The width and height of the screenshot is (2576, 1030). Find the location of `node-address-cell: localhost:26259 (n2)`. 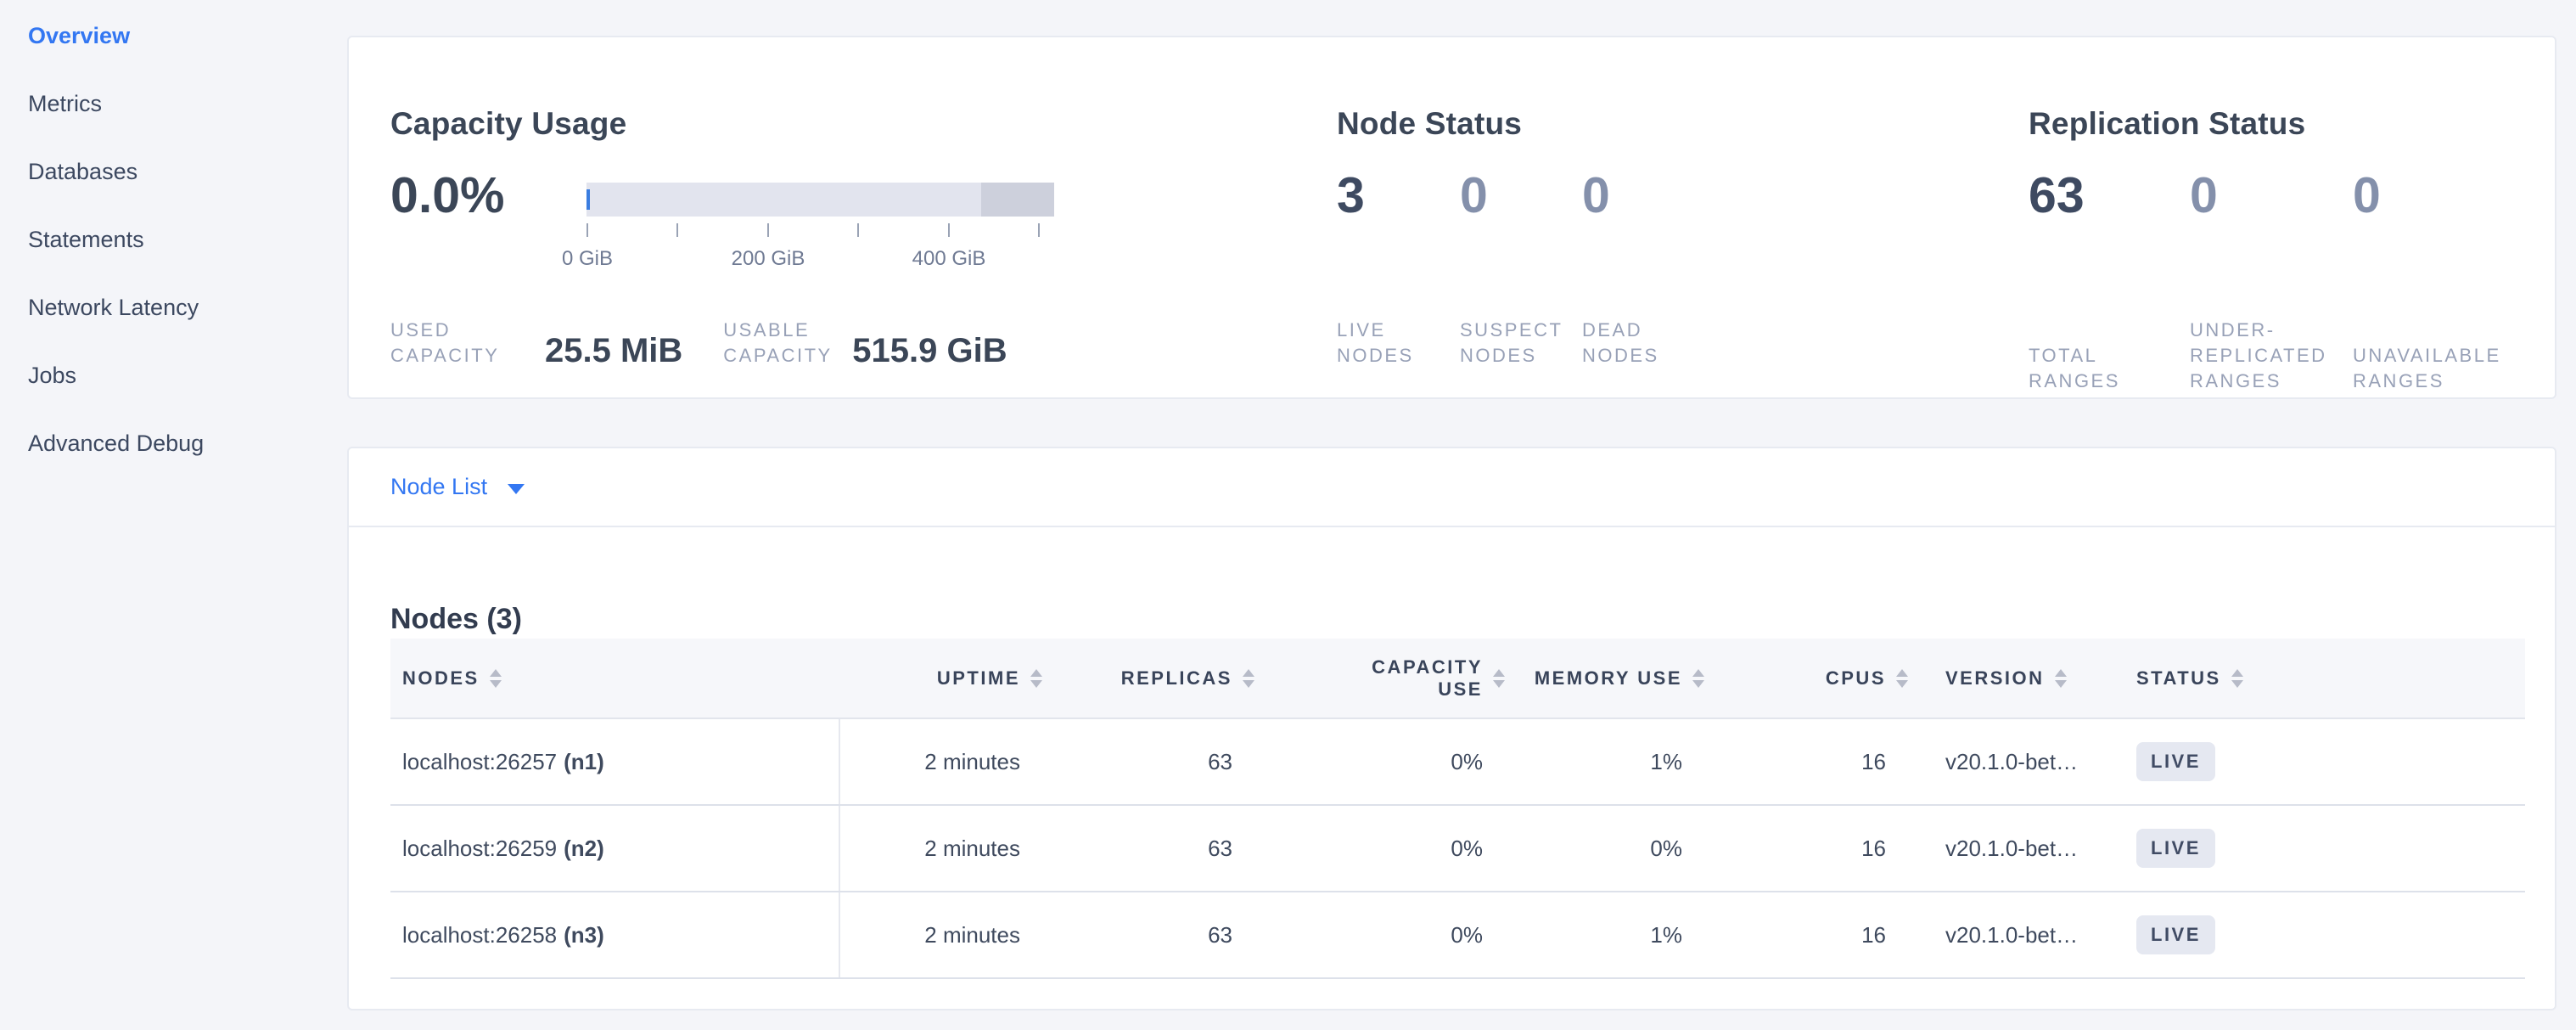

node-address-cell: localhost:26259 (n2) is located at coordinates (503, 848).